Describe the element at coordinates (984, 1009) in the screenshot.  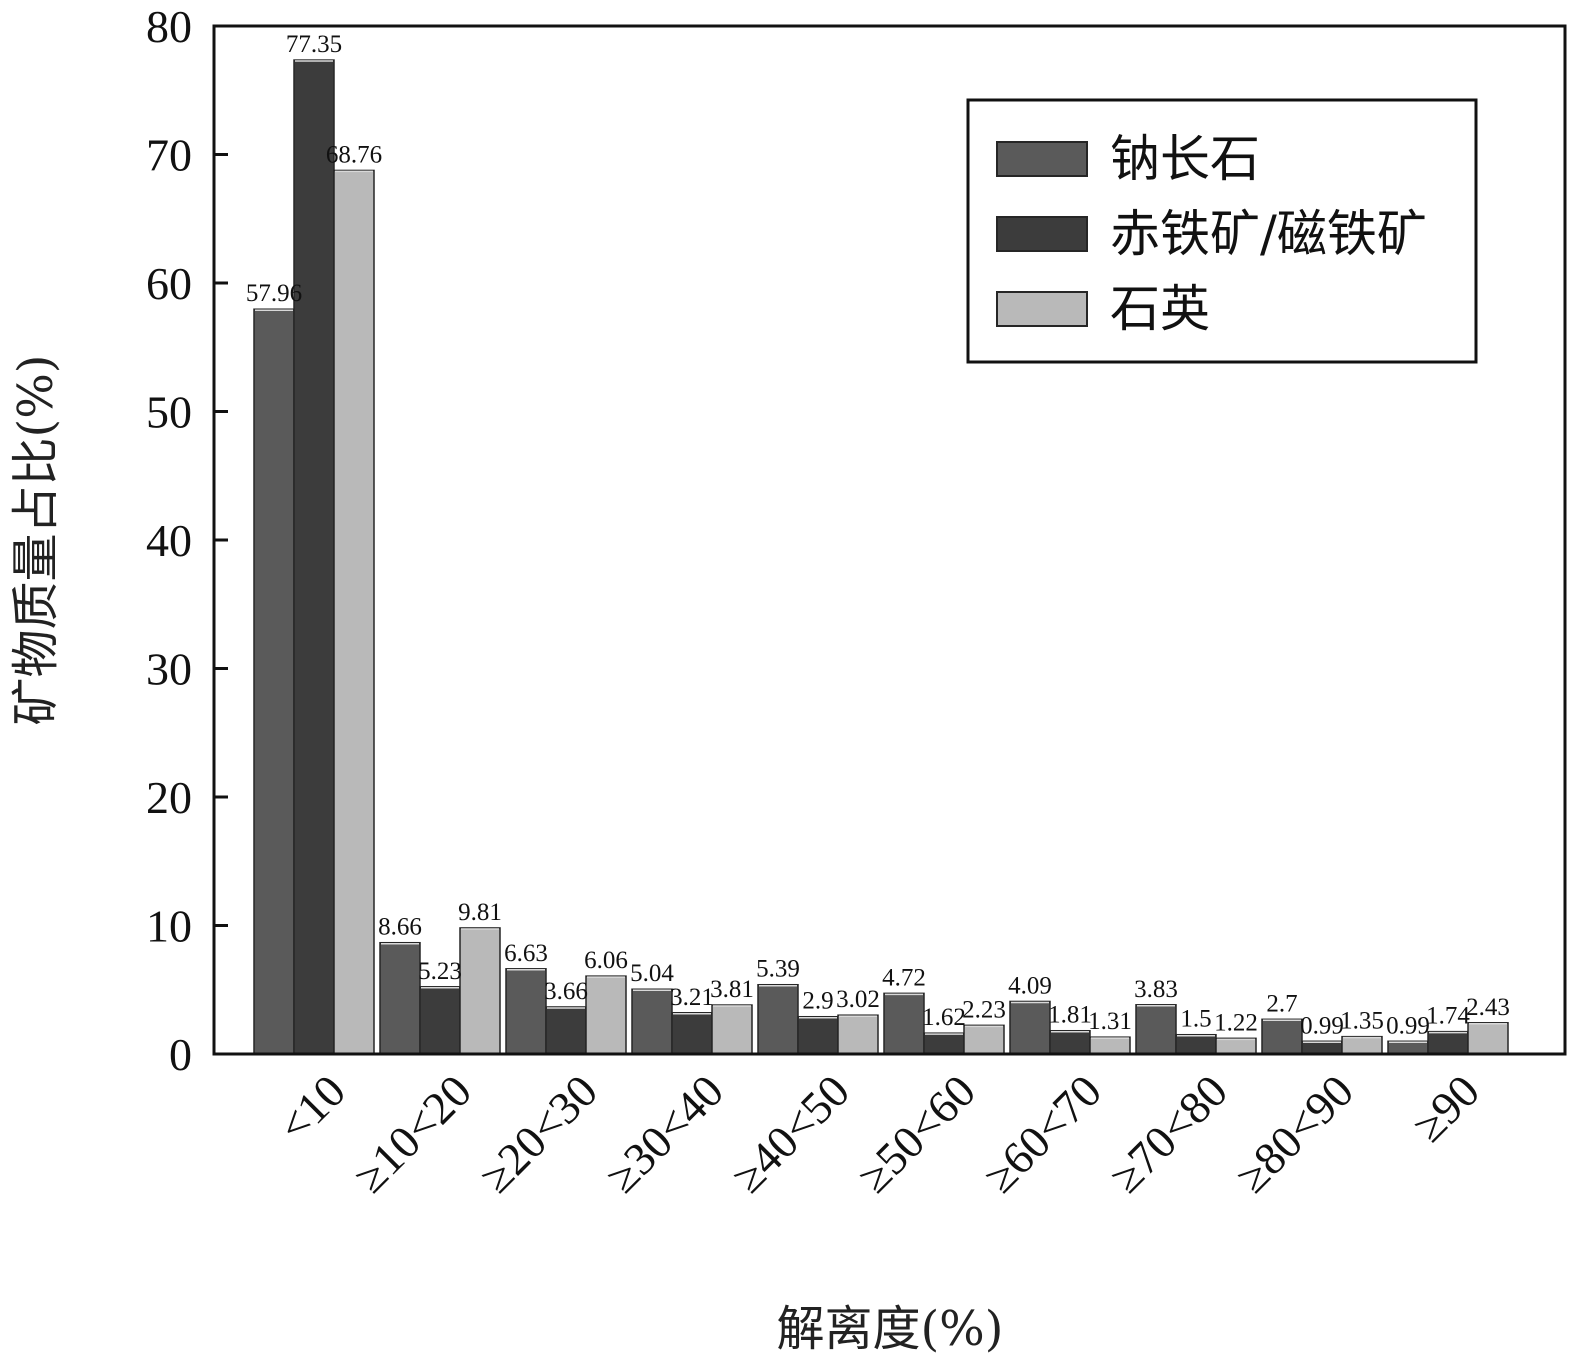
I see `data-label: 2.23` at that location.